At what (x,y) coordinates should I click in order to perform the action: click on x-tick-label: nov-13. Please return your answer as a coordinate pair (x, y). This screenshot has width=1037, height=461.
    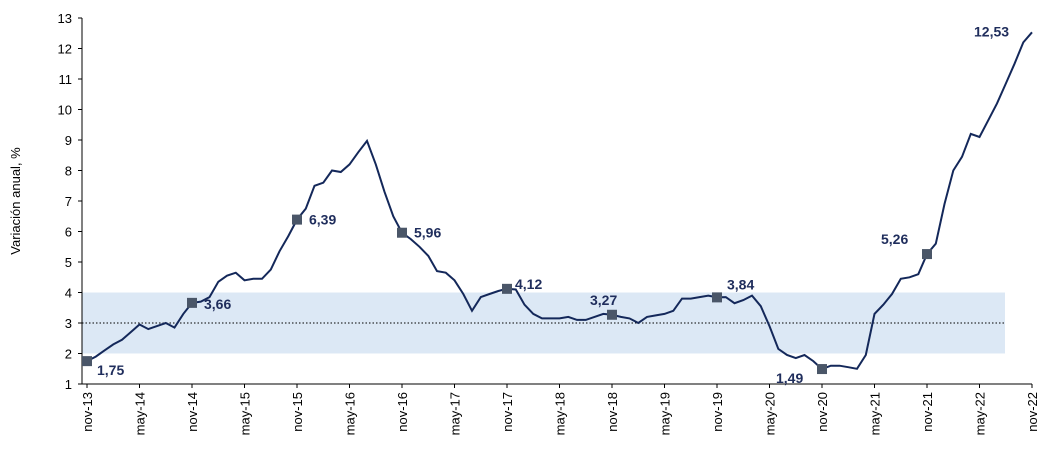
    Looking at the image, I should click on (87, 412).